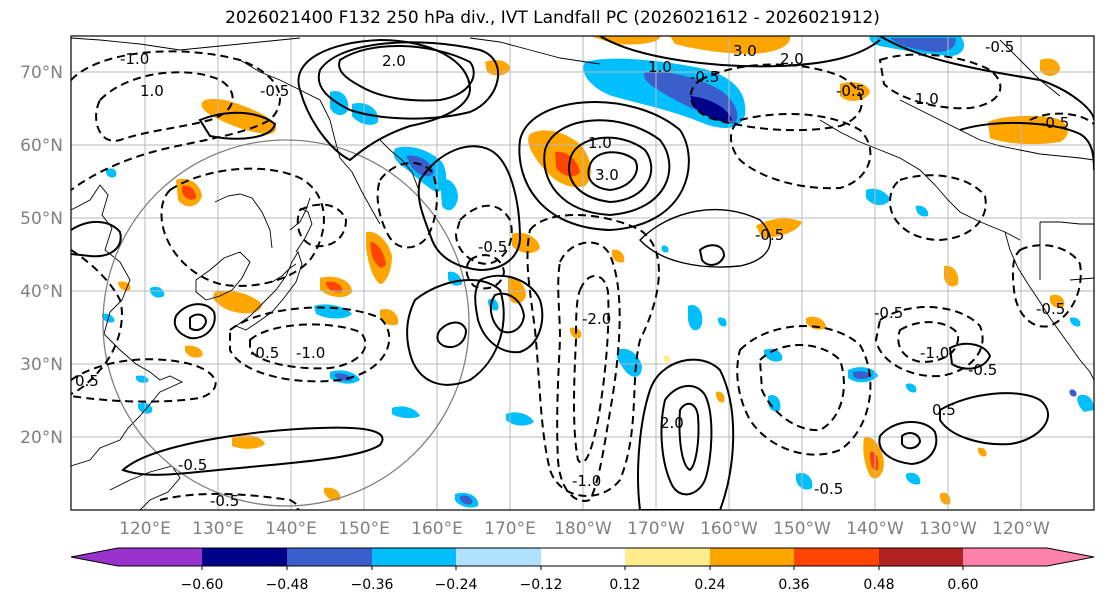 Image resolution: width=1105 pixels, height=604 pixels. What do you see at coordinates (656, 529) in the screenshot?
I see `lon-label: 170°W` at bounding box center [656, 529].